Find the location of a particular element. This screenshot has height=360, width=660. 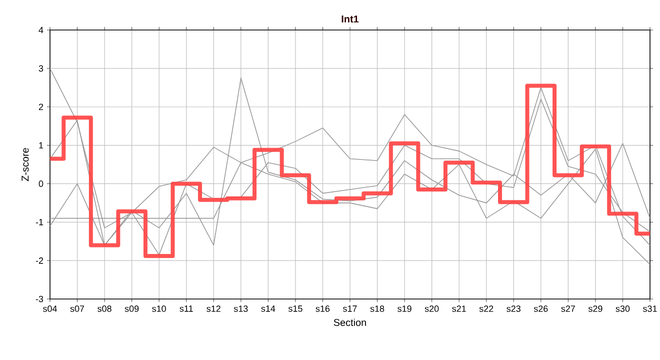

x-tick-label: s20 is located at coordinates (431, 309).